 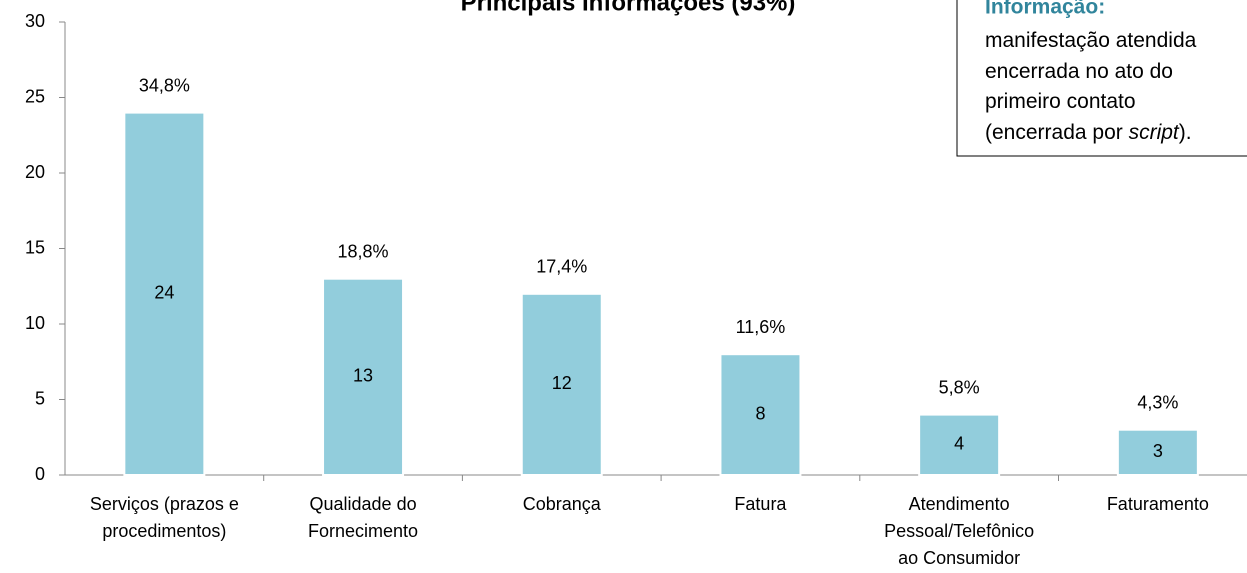 What do you see at coordinates (1057, 132) in the screenshot?
I see `annotation-text: (encerrada por` at bounding box center [1057, 132].